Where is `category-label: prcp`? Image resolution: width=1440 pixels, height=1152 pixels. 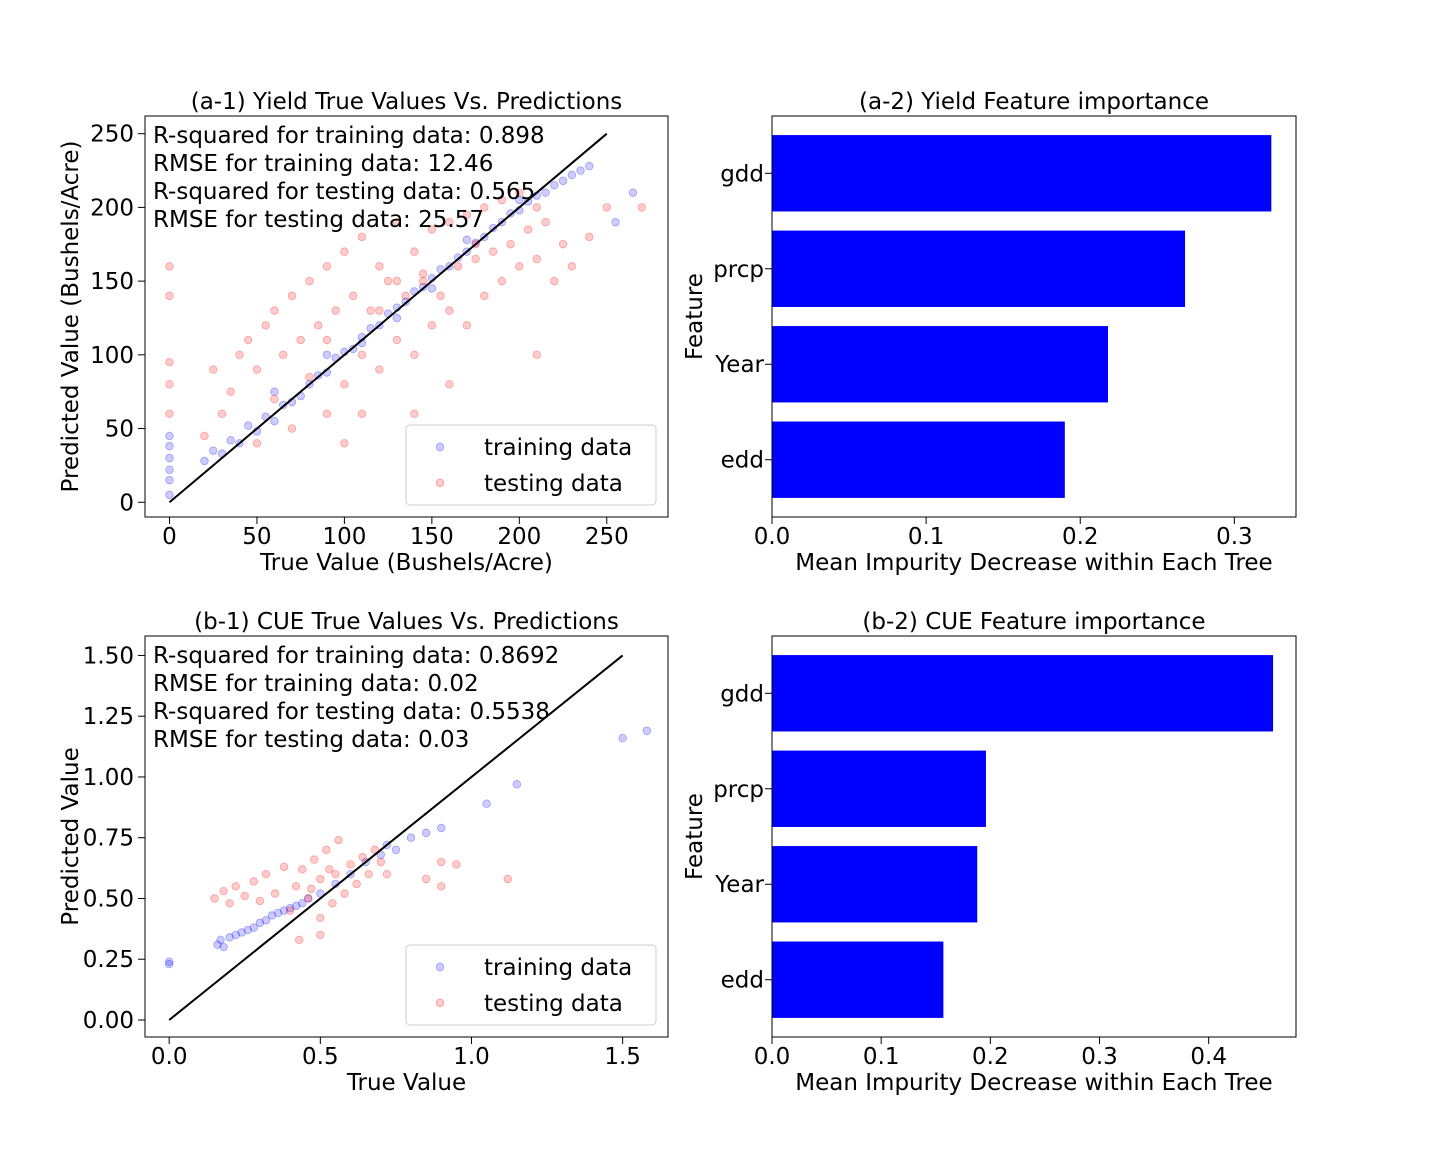
category-label: prcp is located at coordinates (738, 270).